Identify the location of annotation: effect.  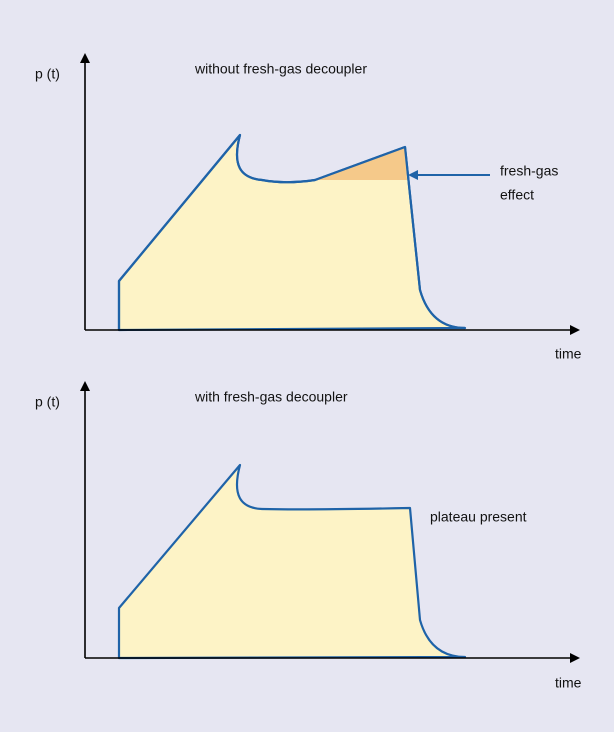
(517, 195).